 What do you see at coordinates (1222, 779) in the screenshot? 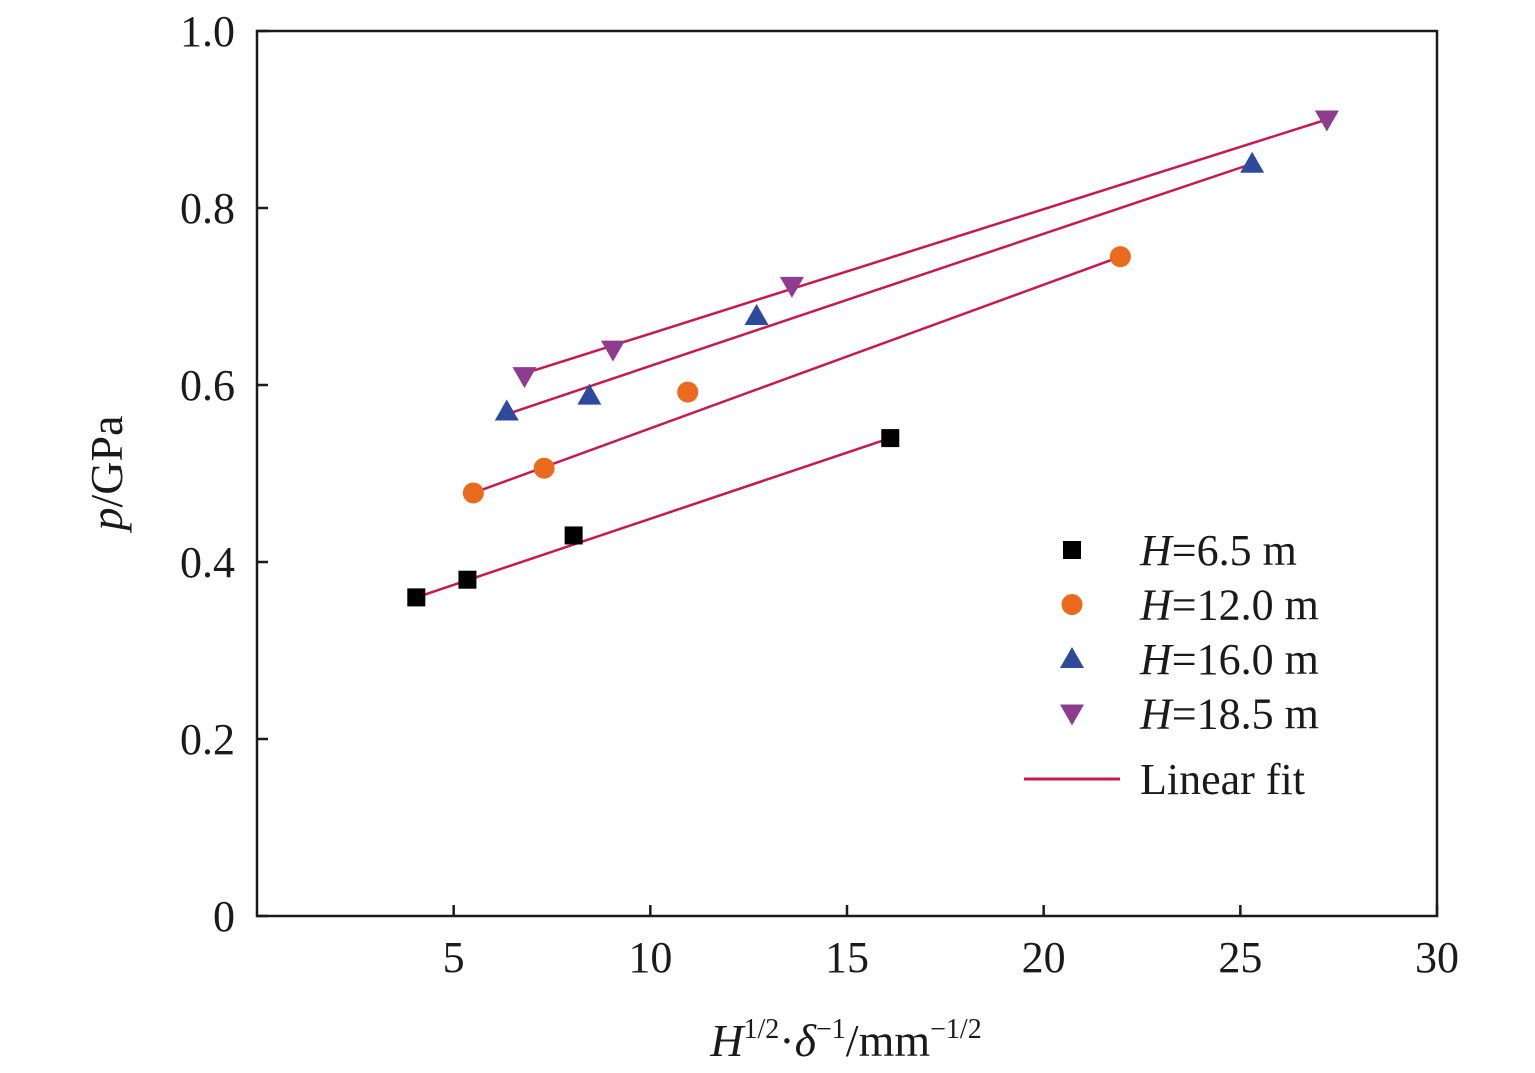
I see `legend-label-fit: Linear fit` at bounding box center [1222, 779].